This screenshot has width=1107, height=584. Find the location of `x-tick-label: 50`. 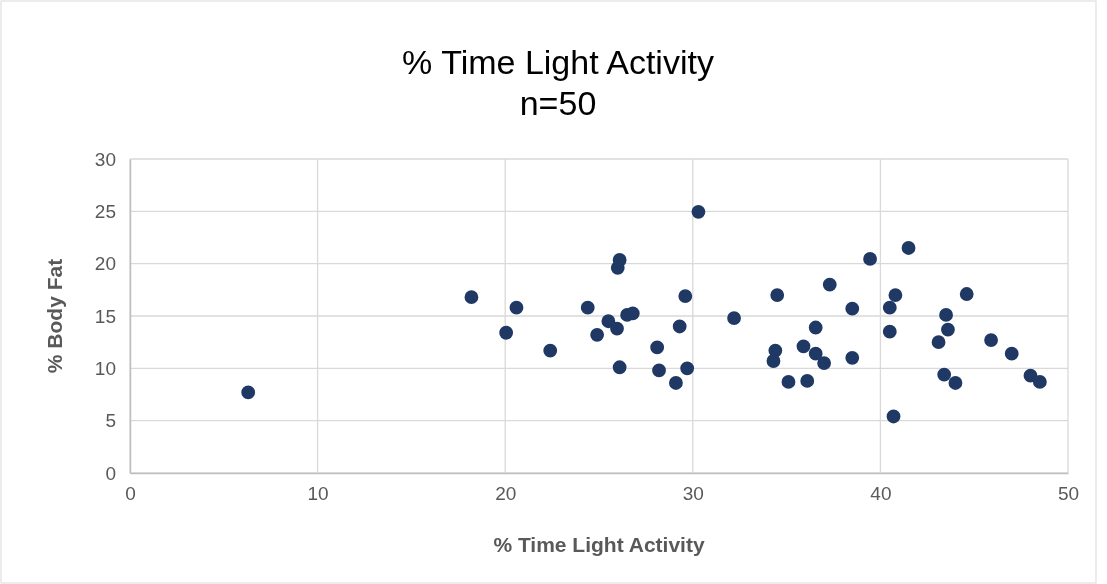

x-tick-label: 50 is located at coordinates (1068, 494).